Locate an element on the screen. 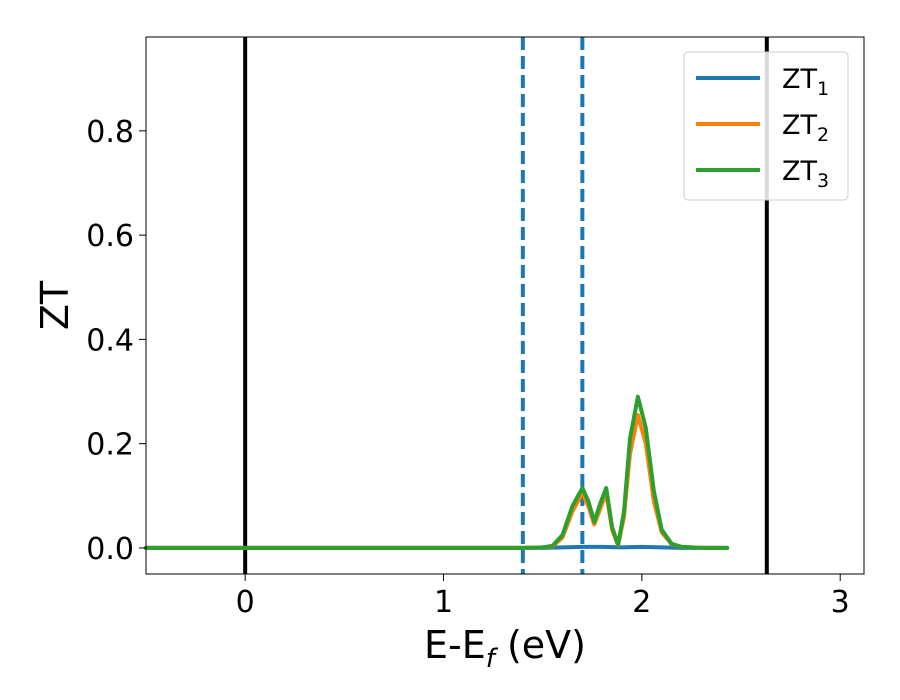 This screenshot has height=700, width=900. legend-label-3: ZT3 is located at coordinates (805, 174).